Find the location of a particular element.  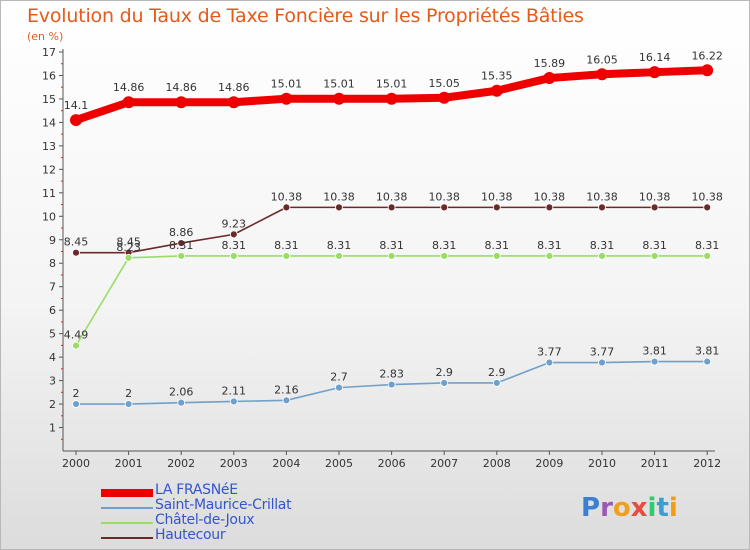

legend-item: Saint-Maurice-Crillat is located at coordinates (231, 506).